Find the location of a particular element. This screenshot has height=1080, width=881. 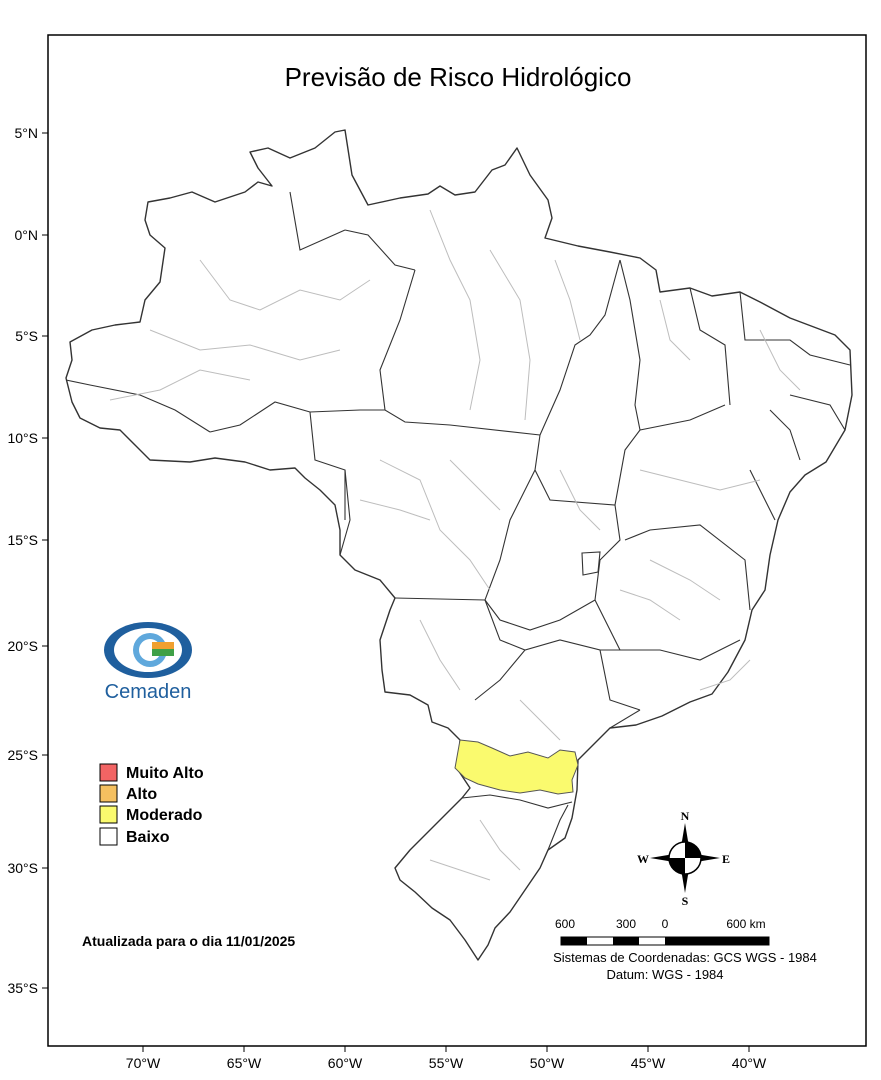

coordinate-system-text: Sistemas de Coordenadas: GCS WGS - 1984 is located at coordinates (685, 957).